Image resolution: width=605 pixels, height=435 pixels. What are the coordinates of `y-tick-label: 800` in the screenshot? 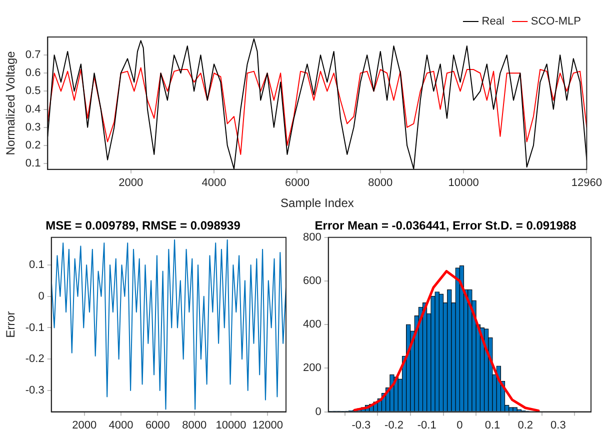 It's located at (312, 237).